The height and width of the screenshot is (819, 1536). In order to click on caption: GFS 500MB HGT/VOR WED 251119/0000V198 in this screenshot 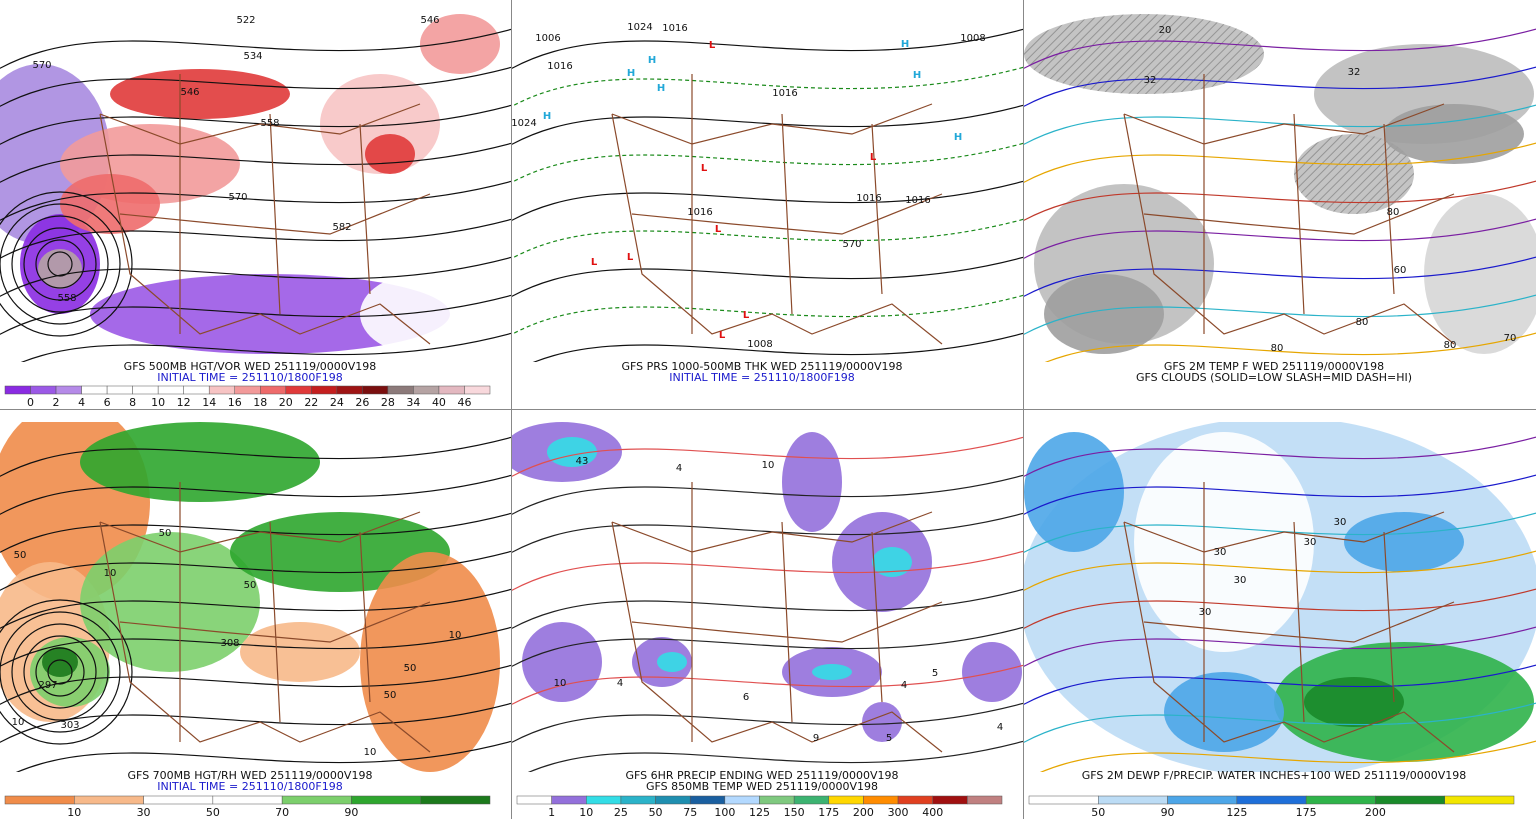, I will do `click(250, 366)`.